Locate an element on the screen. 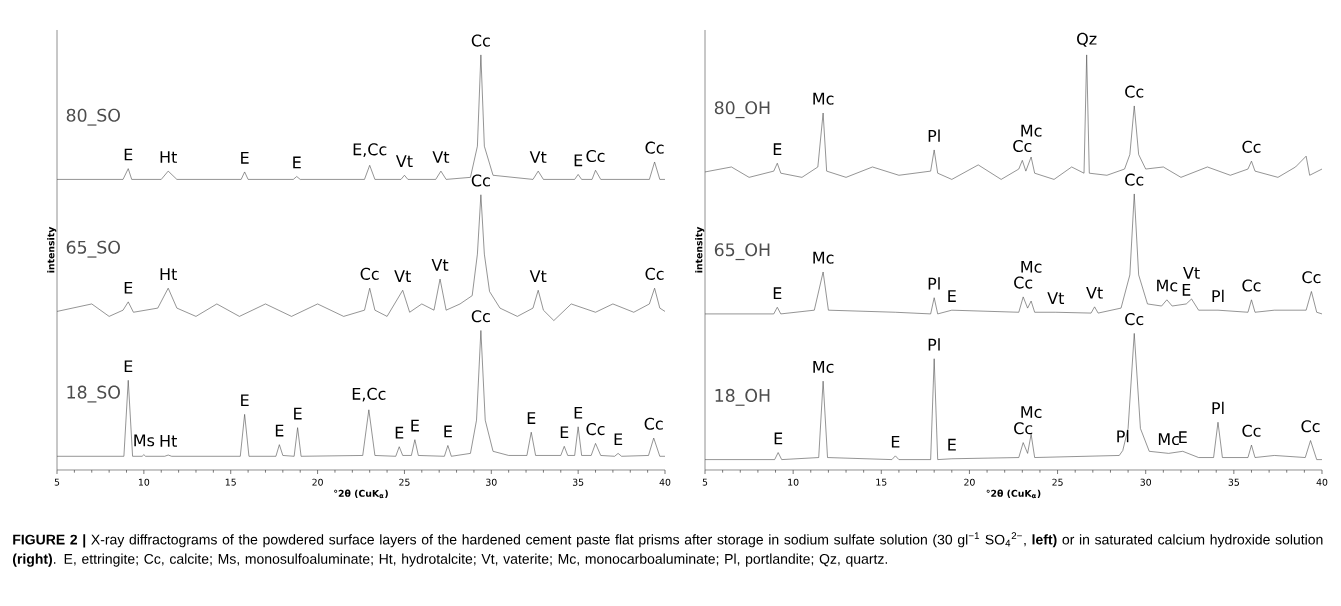 The image size is (1341, 606). text: FIGURE 2 | X-ray diffractograms of the powdered surface layers of the hardened cement paste flat prisms after storage in sodium sulfate solution (30 gl$^{−1}$ SO$_{4}$$^{2−}$, left) or in saturated calcium hydroxide solution (right). E, ettringite; Cc, calcite; Ms, monosulfoaluminate; Ht, hydrotalcite; Vt, vaterite; Mc, monocarboaluminate; Pl, portlandite; Qz, quartz. is located at coordinates (667, 549).